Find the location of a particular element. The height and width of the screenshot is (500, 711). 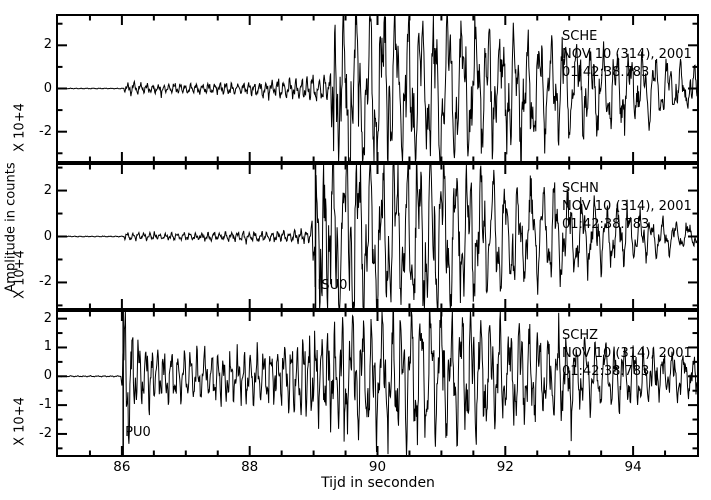

station-code: SCHE is located at coordinates (580, 36).